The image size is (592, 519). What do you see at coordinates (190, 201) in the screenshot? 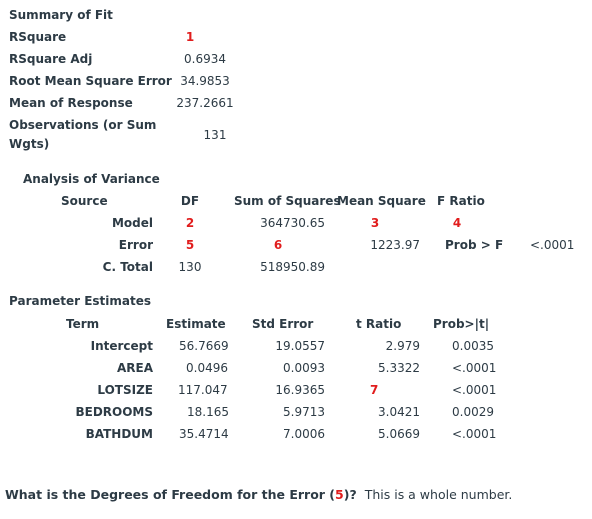
I see `anova-header-df: DF` at bounding box center [190, 201].